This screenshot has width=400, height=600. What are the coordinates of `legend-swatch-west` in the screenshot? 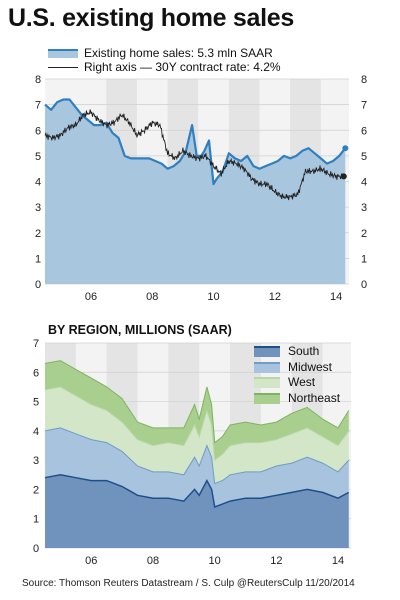 It's located at (267, 383).